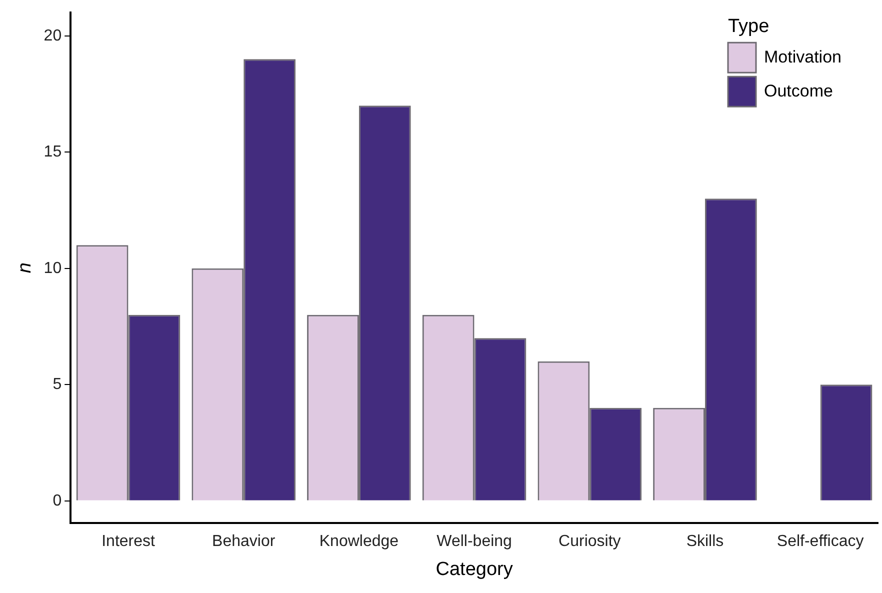  Describe the element at coordinates (53, 152) in the screenshot. I see `y-tick-label: 15` at that location.